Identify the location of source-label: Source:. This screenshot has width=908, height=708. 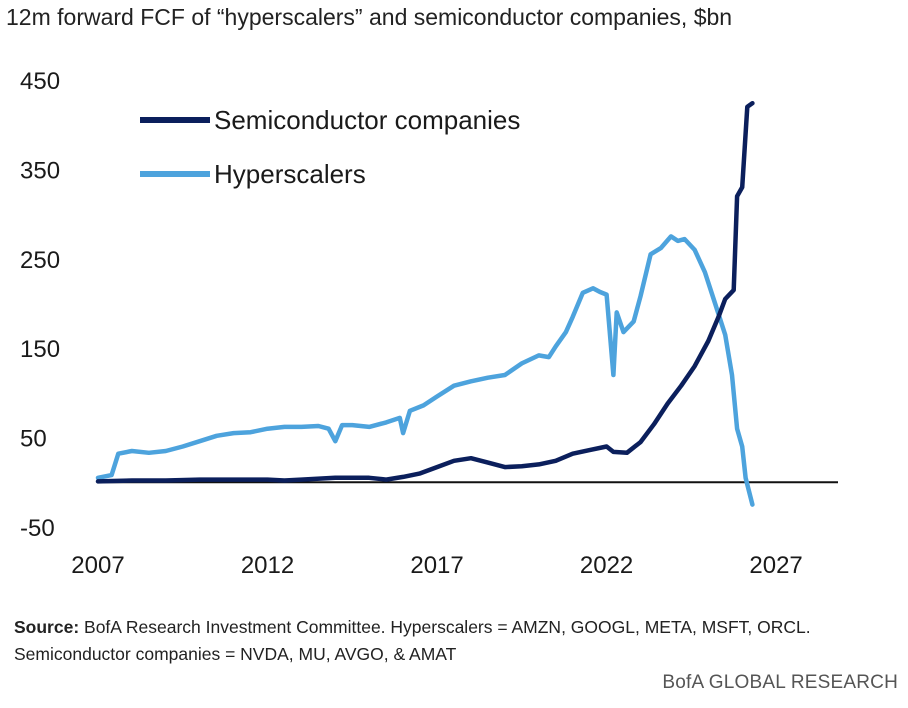
(47, 627).